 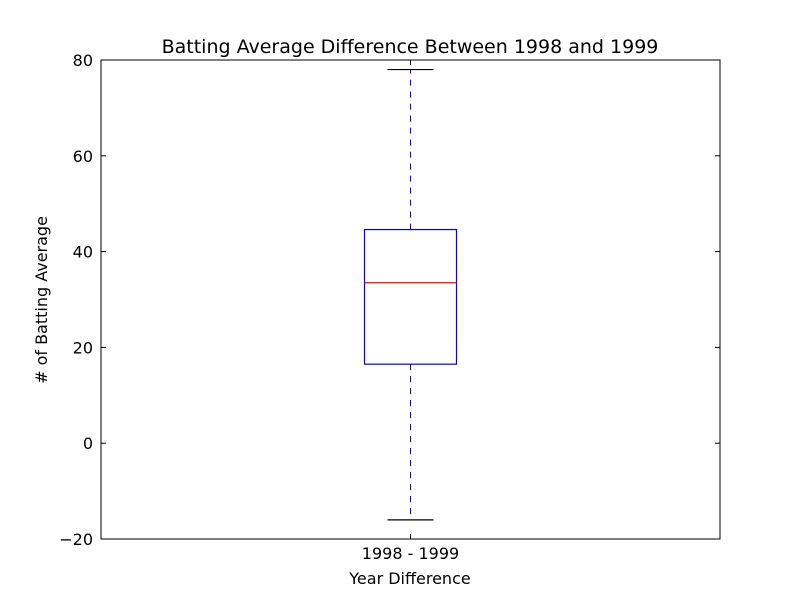 I want to click on x-axis-label: Year Difference, so click(x=409, y=578).